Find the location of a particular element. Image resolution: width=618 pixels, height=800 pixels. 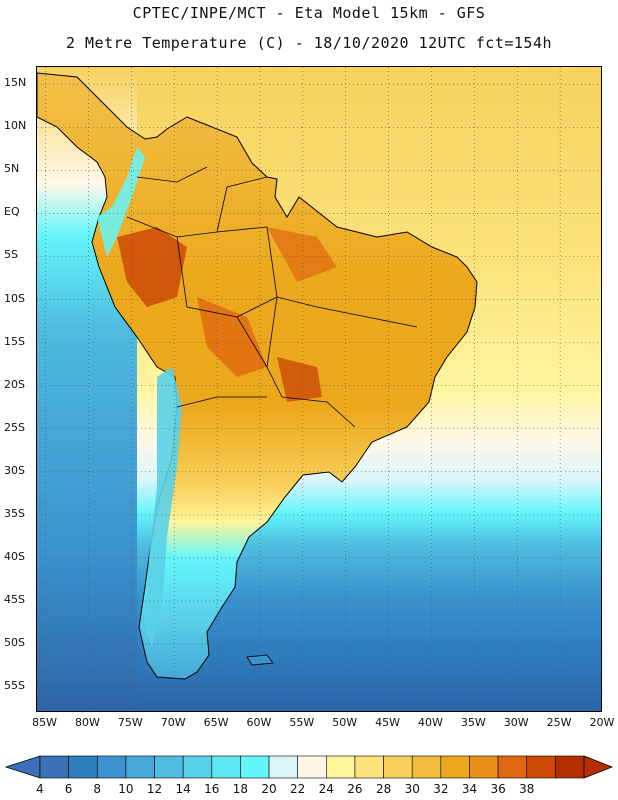

amazon-hot-zone is located at coordinates (302, 254).